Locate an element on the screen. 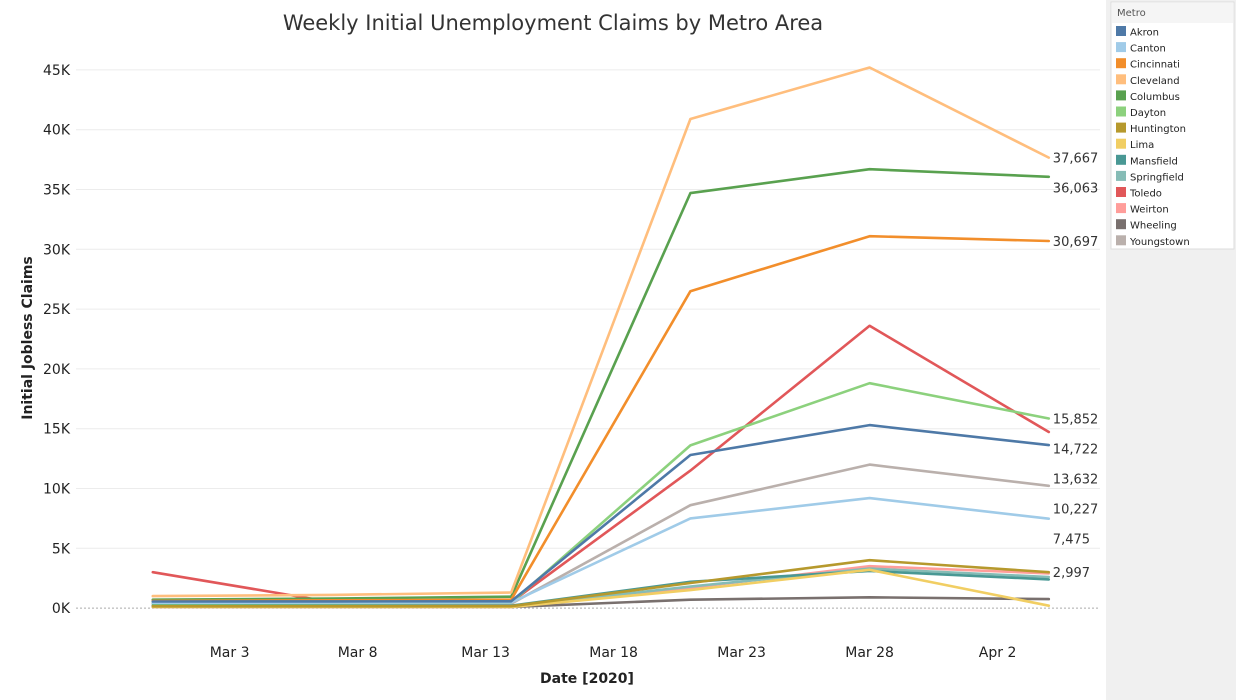  legend-label: Toledo is located at coordinates (1145, 194).